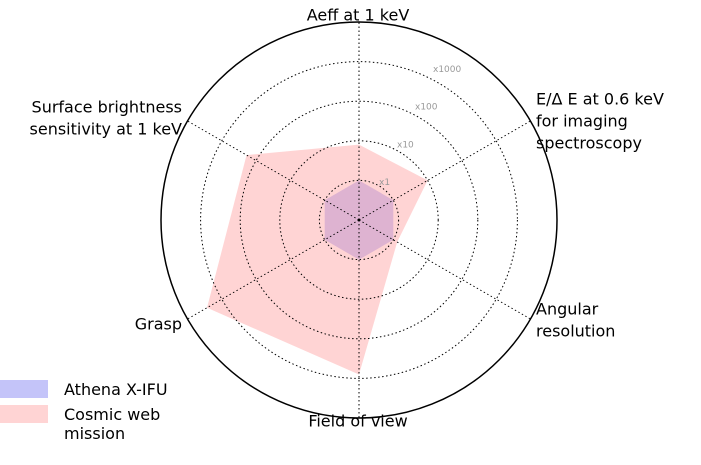 The height and width of the screenshot is (465, 701). I want to click on legend: Athena X-IFU Cosmic web mission, so click(92, 414).